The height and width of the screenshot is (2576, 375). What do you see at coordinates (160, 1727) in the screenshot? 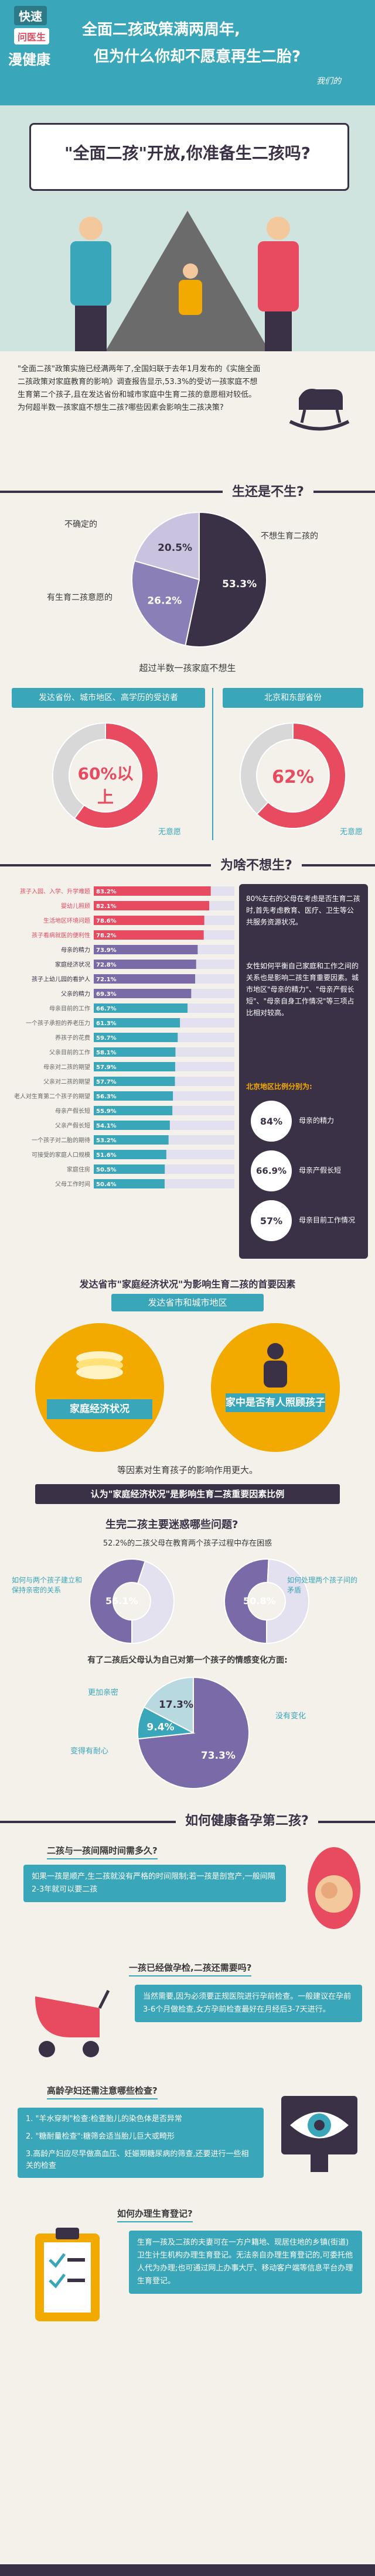
I see `pie-data-label: 9.4%` at bounding box center [160, 1727].